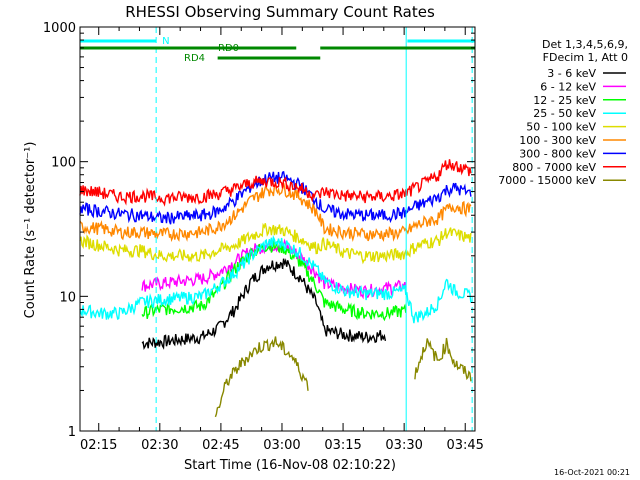 This screenshot has height=480, width=640. What do you see at coordinates (403, 445) in the screenshot?
I see `x-tick-label: 03:30` at bounding box center [403, 445].